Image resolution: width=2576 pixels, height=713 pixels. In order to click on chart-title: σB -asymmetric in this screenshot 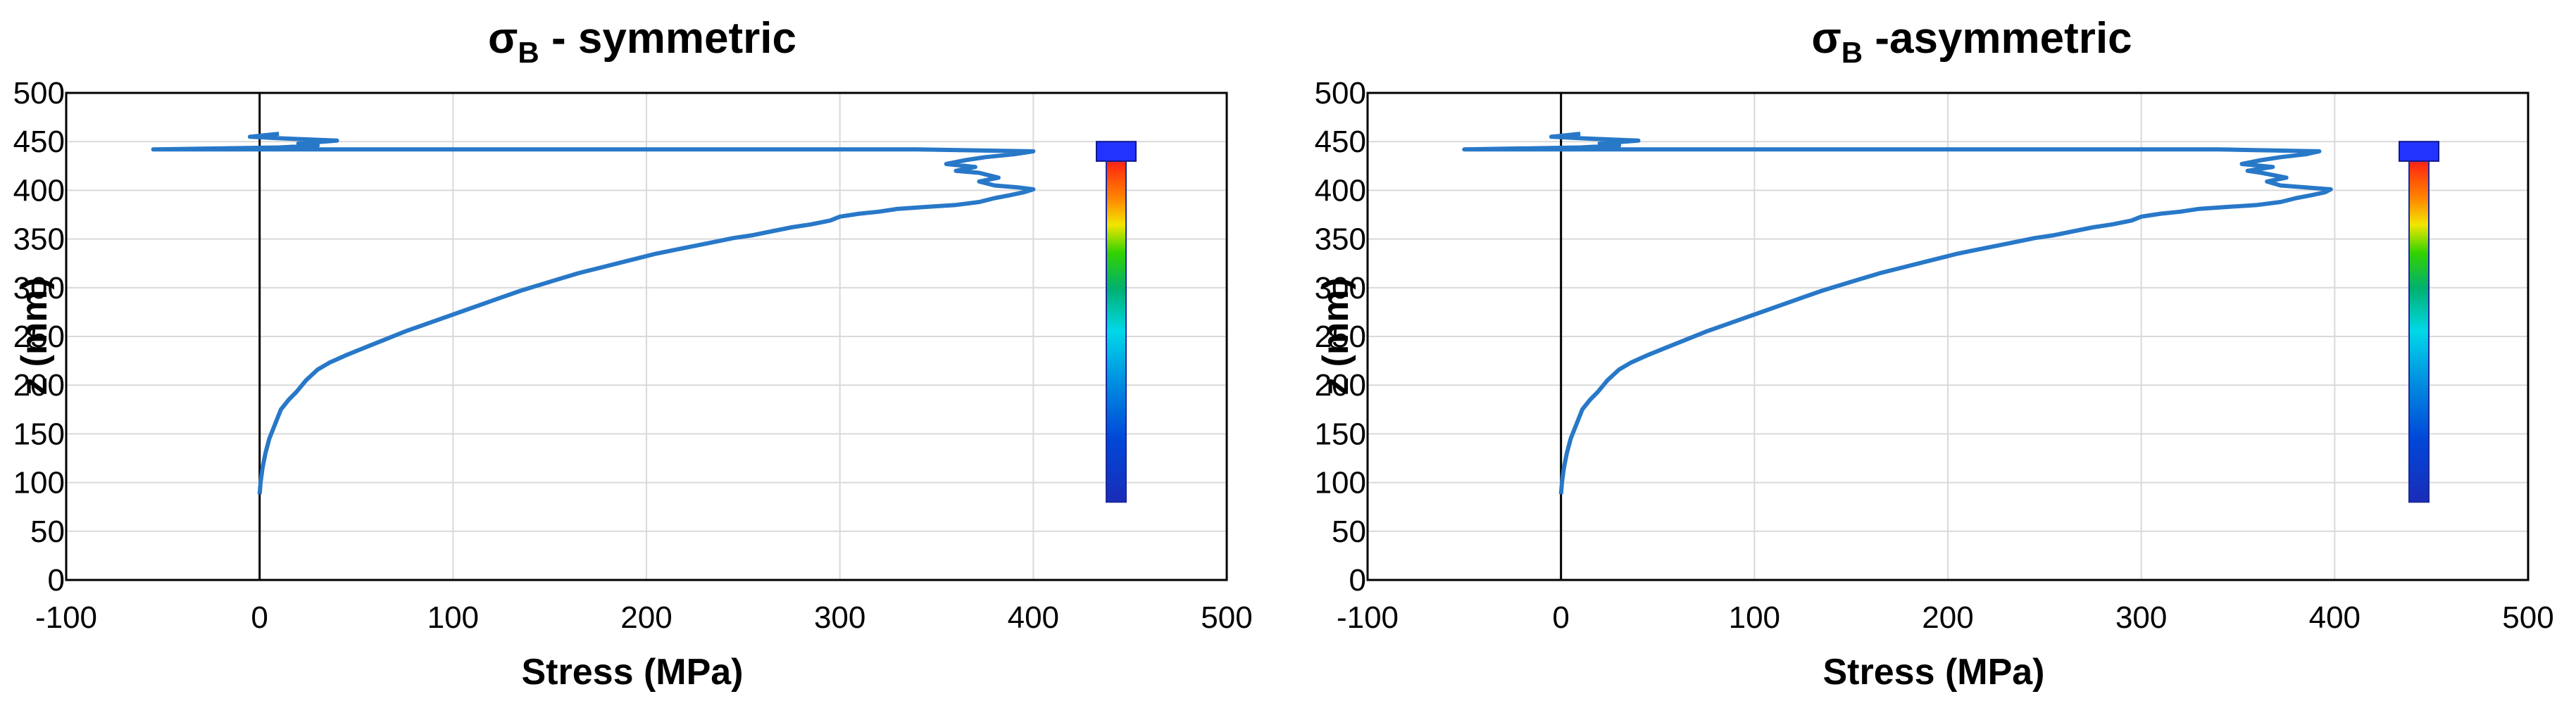, I will do `click(1971, 41)`.